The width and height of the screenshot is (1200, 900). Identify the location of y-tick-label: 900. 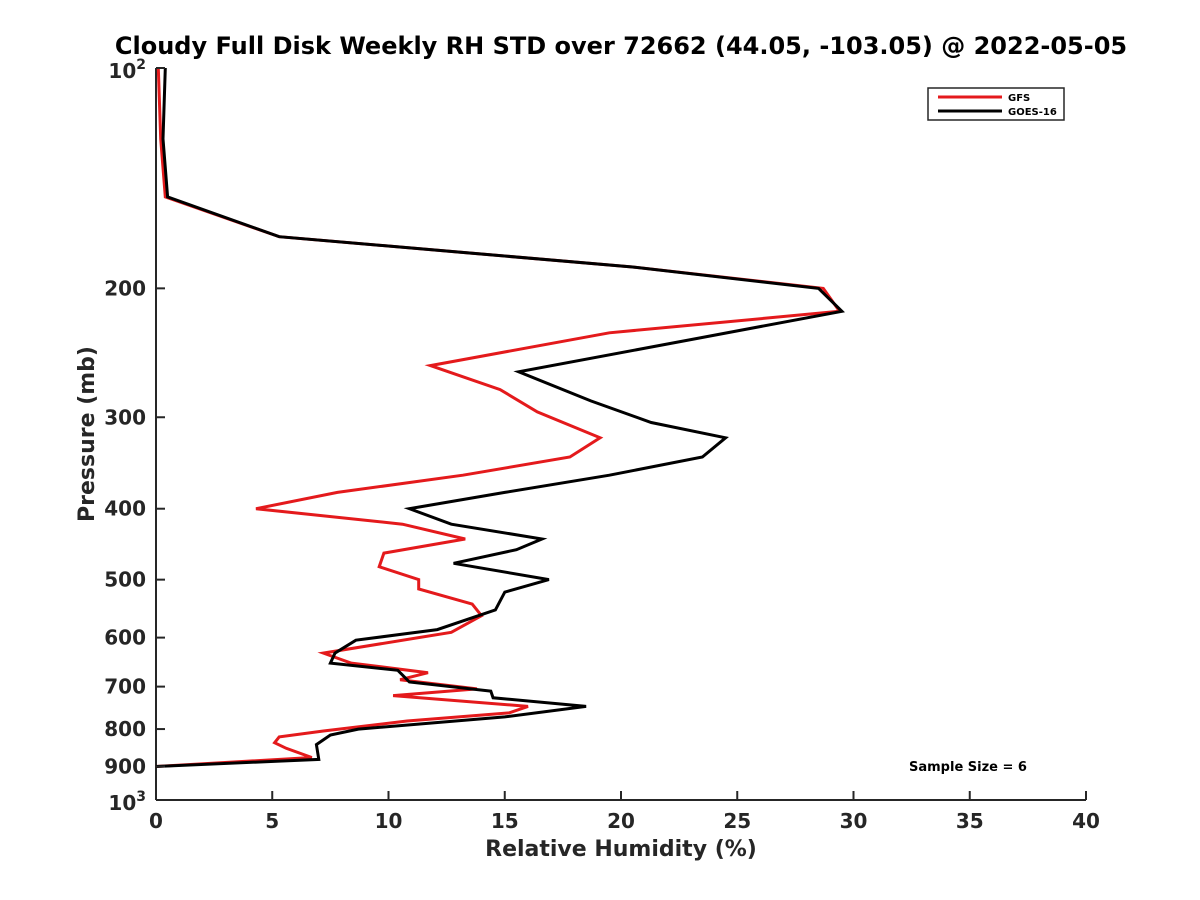
(125, 767).